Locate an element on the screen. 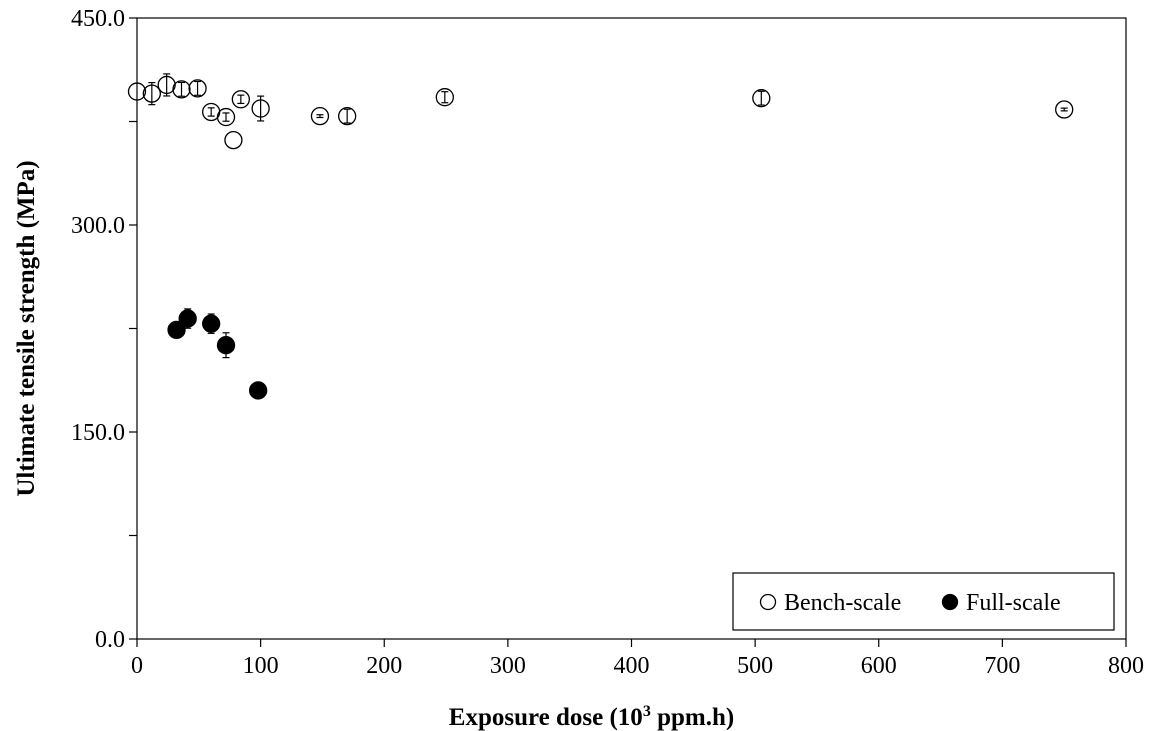 This screenshot has height=731, width=1159. legend-marker-full-scale is located at coordinates (950, 602).